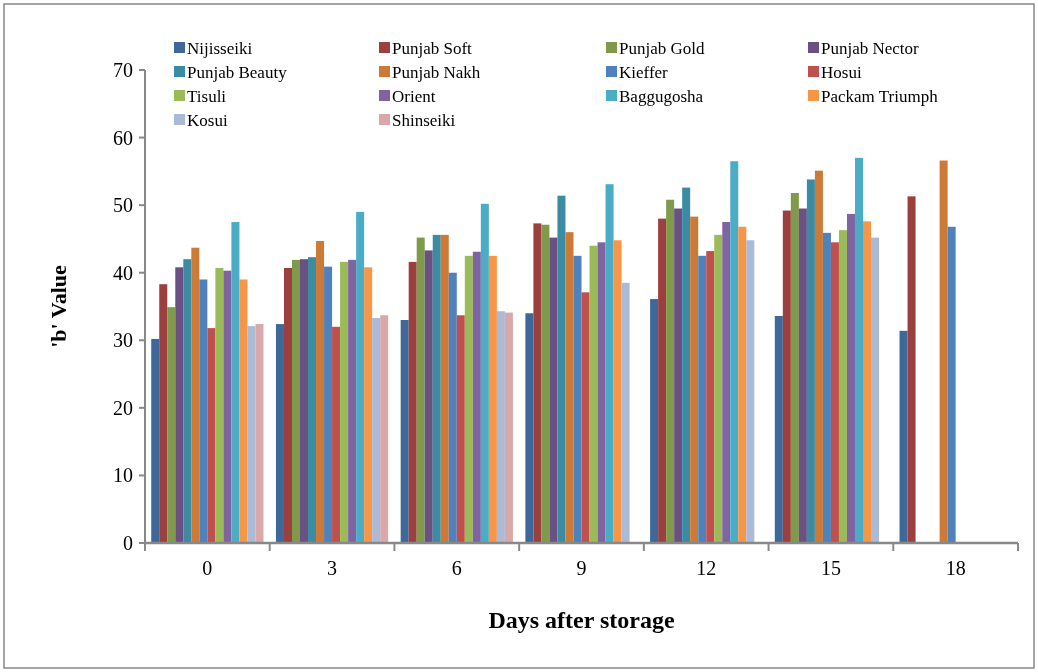 Image resolution: width=1038 pixels, height=672 pixels. Describe the element at coordinates (424, 120) in the screenshot. I see `legend-label: Shinseiki` at that location.